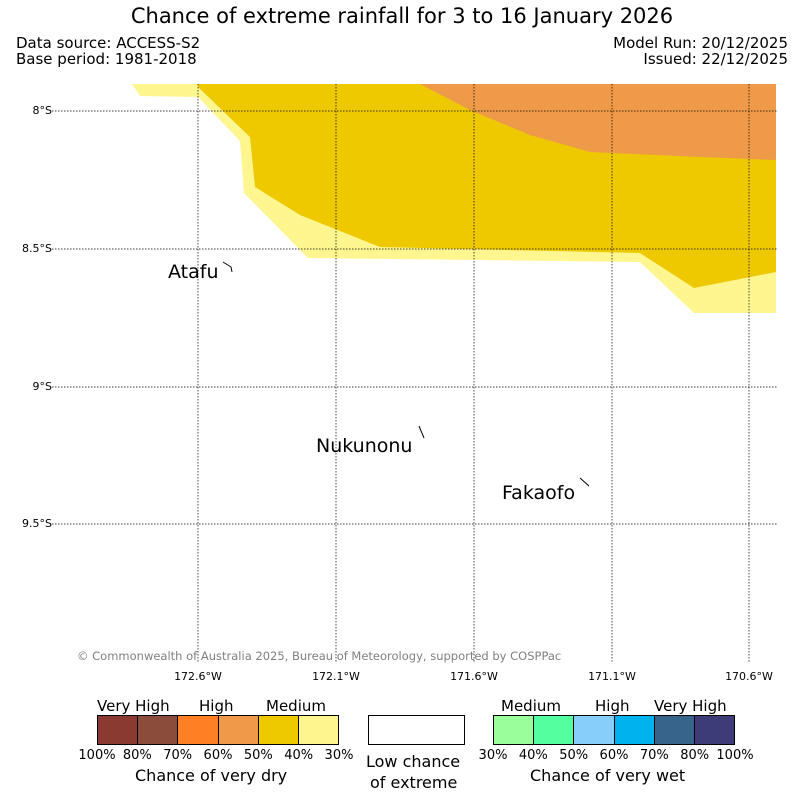 This screenshot has height=804, width=804. Describe the element at coordinates (97, 755) in the screenshot. I see `dry-tick-label: 100%` at that location.